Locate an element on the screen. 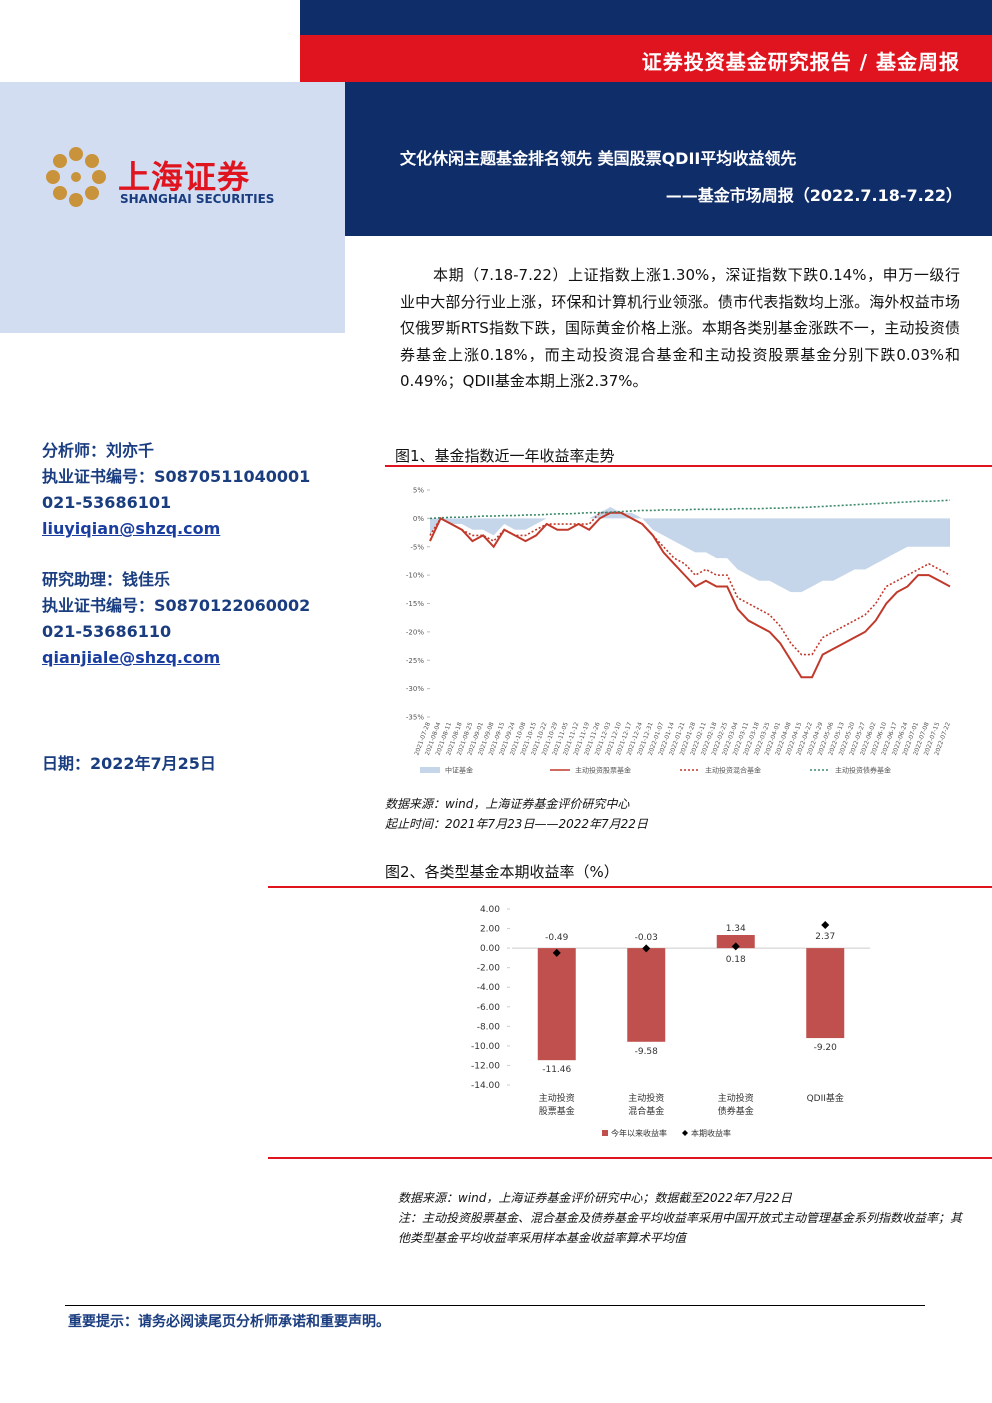  header-red-band is located at coordinates (646, 58).